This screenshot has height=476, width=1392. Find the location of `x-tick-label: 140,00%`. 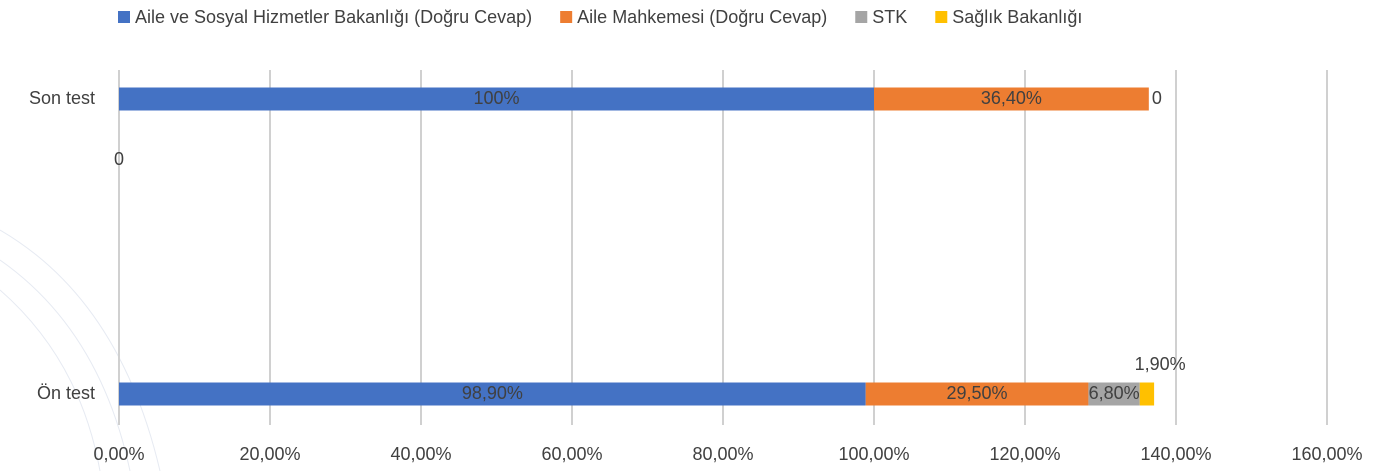

x-tick-label: 140,00% is located at coordinates (1175, 454).